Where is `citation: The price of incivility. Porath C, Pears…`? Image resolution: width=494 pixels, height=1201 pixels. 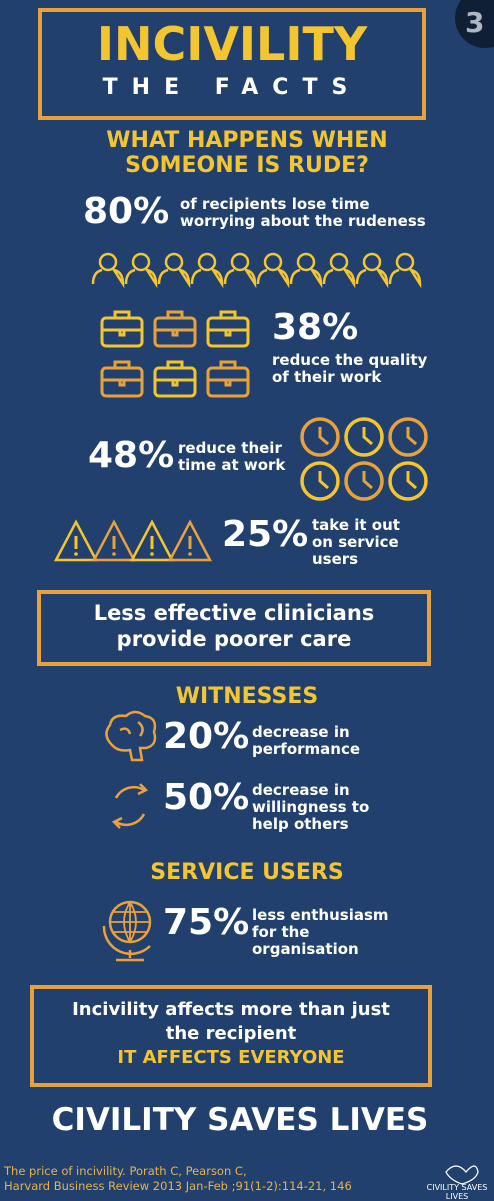
citation: The price of incivility. Porath C, Pears… is located at coordinates (125, 1171).